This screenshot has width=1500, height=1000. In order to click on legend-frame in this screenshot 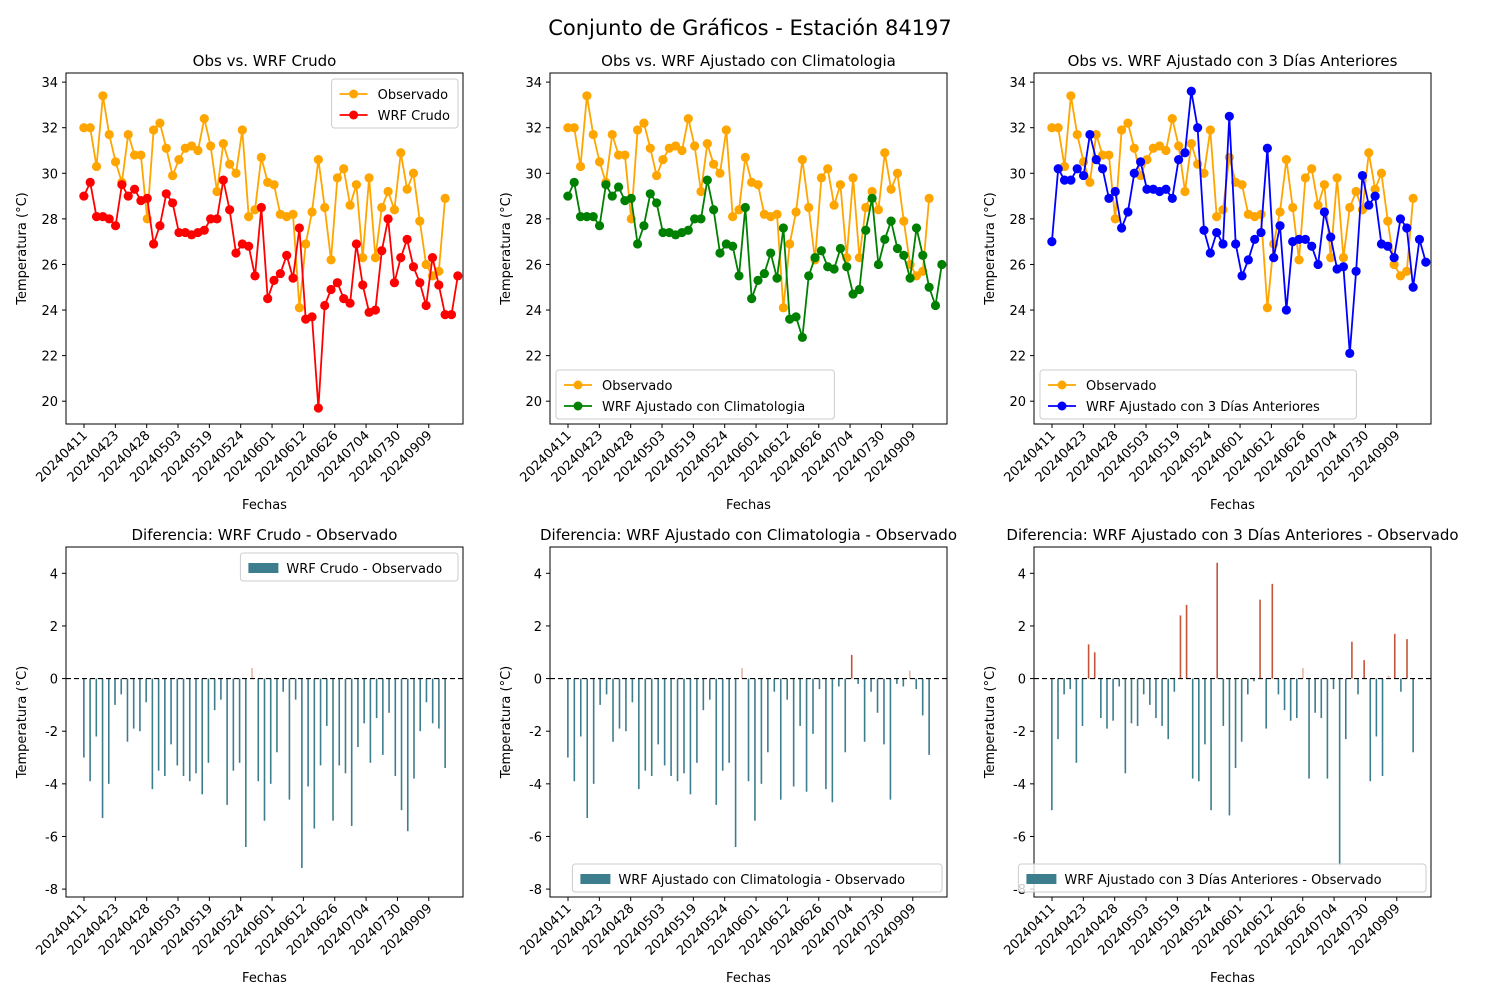, I will do `click(757, 878)`.